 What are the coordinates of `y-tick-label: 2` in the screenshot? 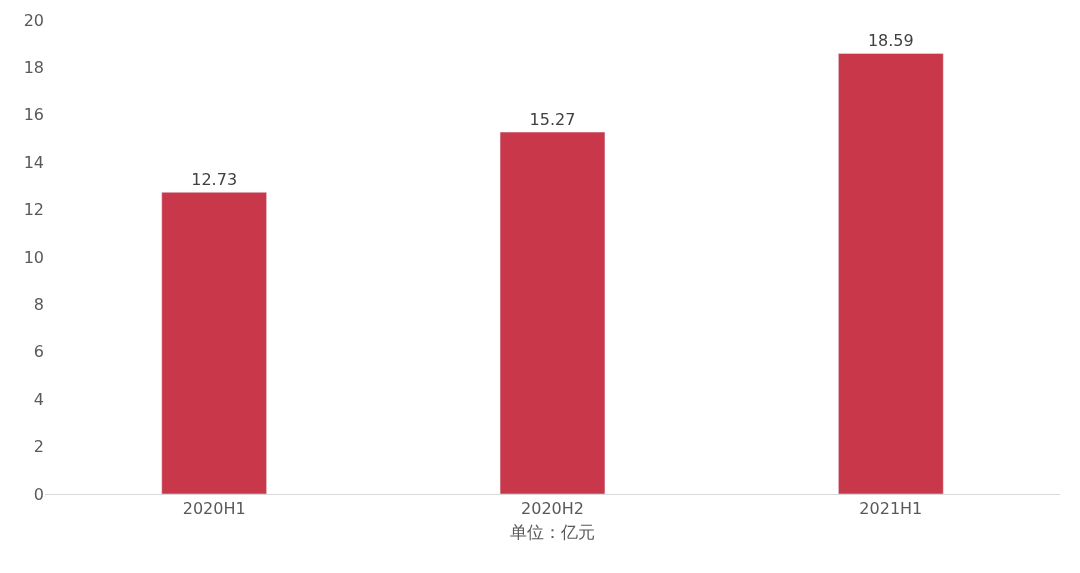 It's located at (38, 447).